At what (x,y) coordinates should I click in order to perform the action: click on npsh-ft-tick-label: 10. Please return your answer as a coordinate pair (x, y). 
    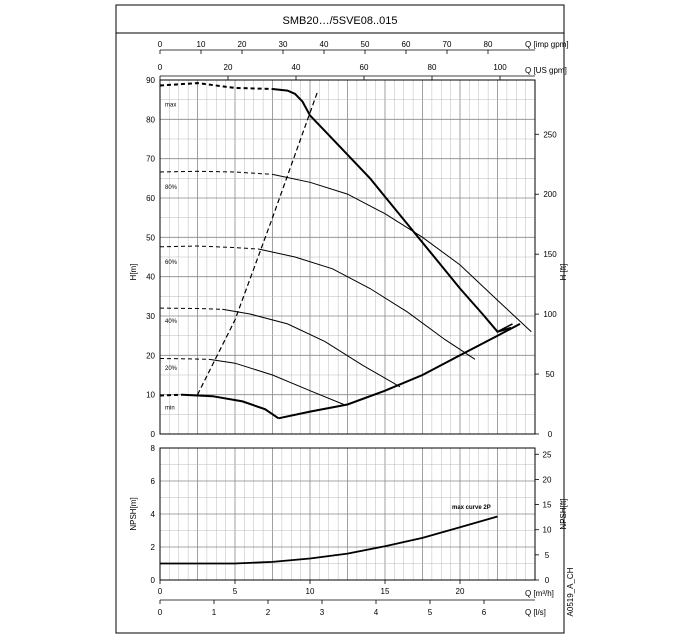
    Looking at the image, I should click on (547, 530).